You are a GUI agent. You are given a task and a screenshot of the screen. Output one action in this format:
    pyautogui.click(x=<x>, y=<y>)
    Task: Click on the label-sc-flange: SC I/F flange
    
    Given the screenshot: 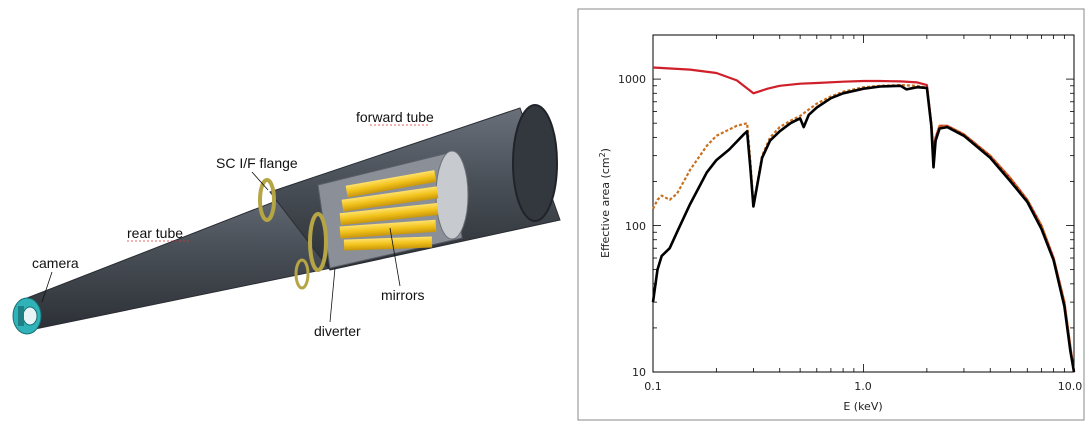 What is the action you would take?
    pyautogui.click(x=257, y=163)
    